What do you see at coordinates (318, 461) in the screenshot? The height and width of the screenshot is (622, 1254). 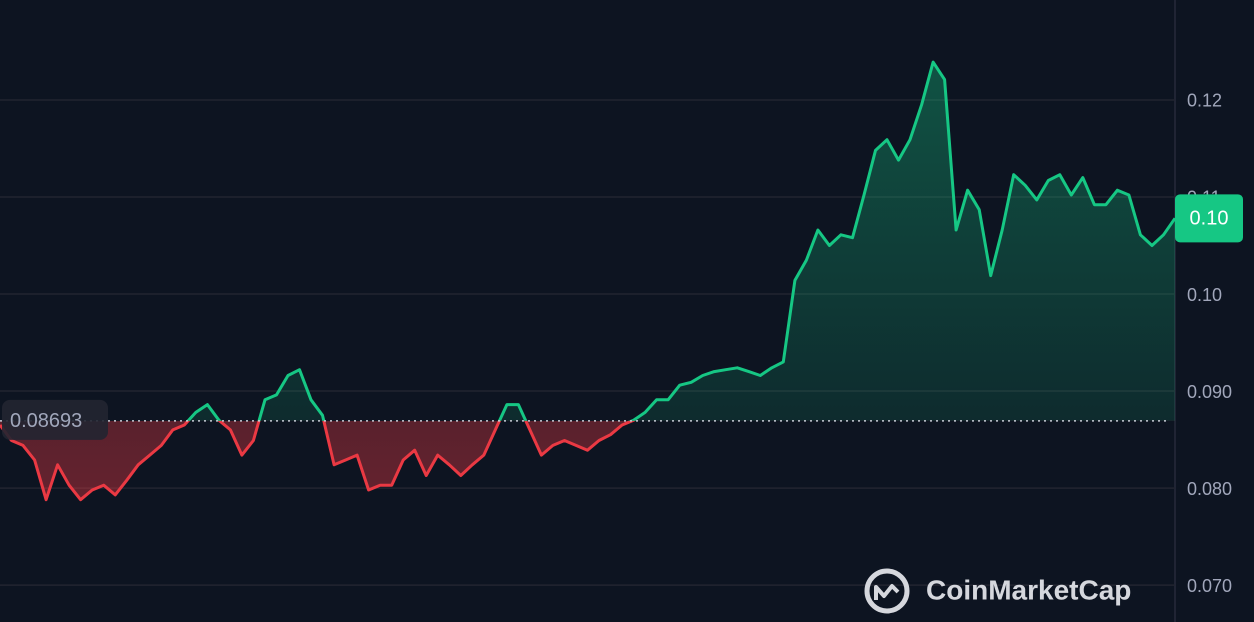 I see `line-down` at bounding box center [318, 461].